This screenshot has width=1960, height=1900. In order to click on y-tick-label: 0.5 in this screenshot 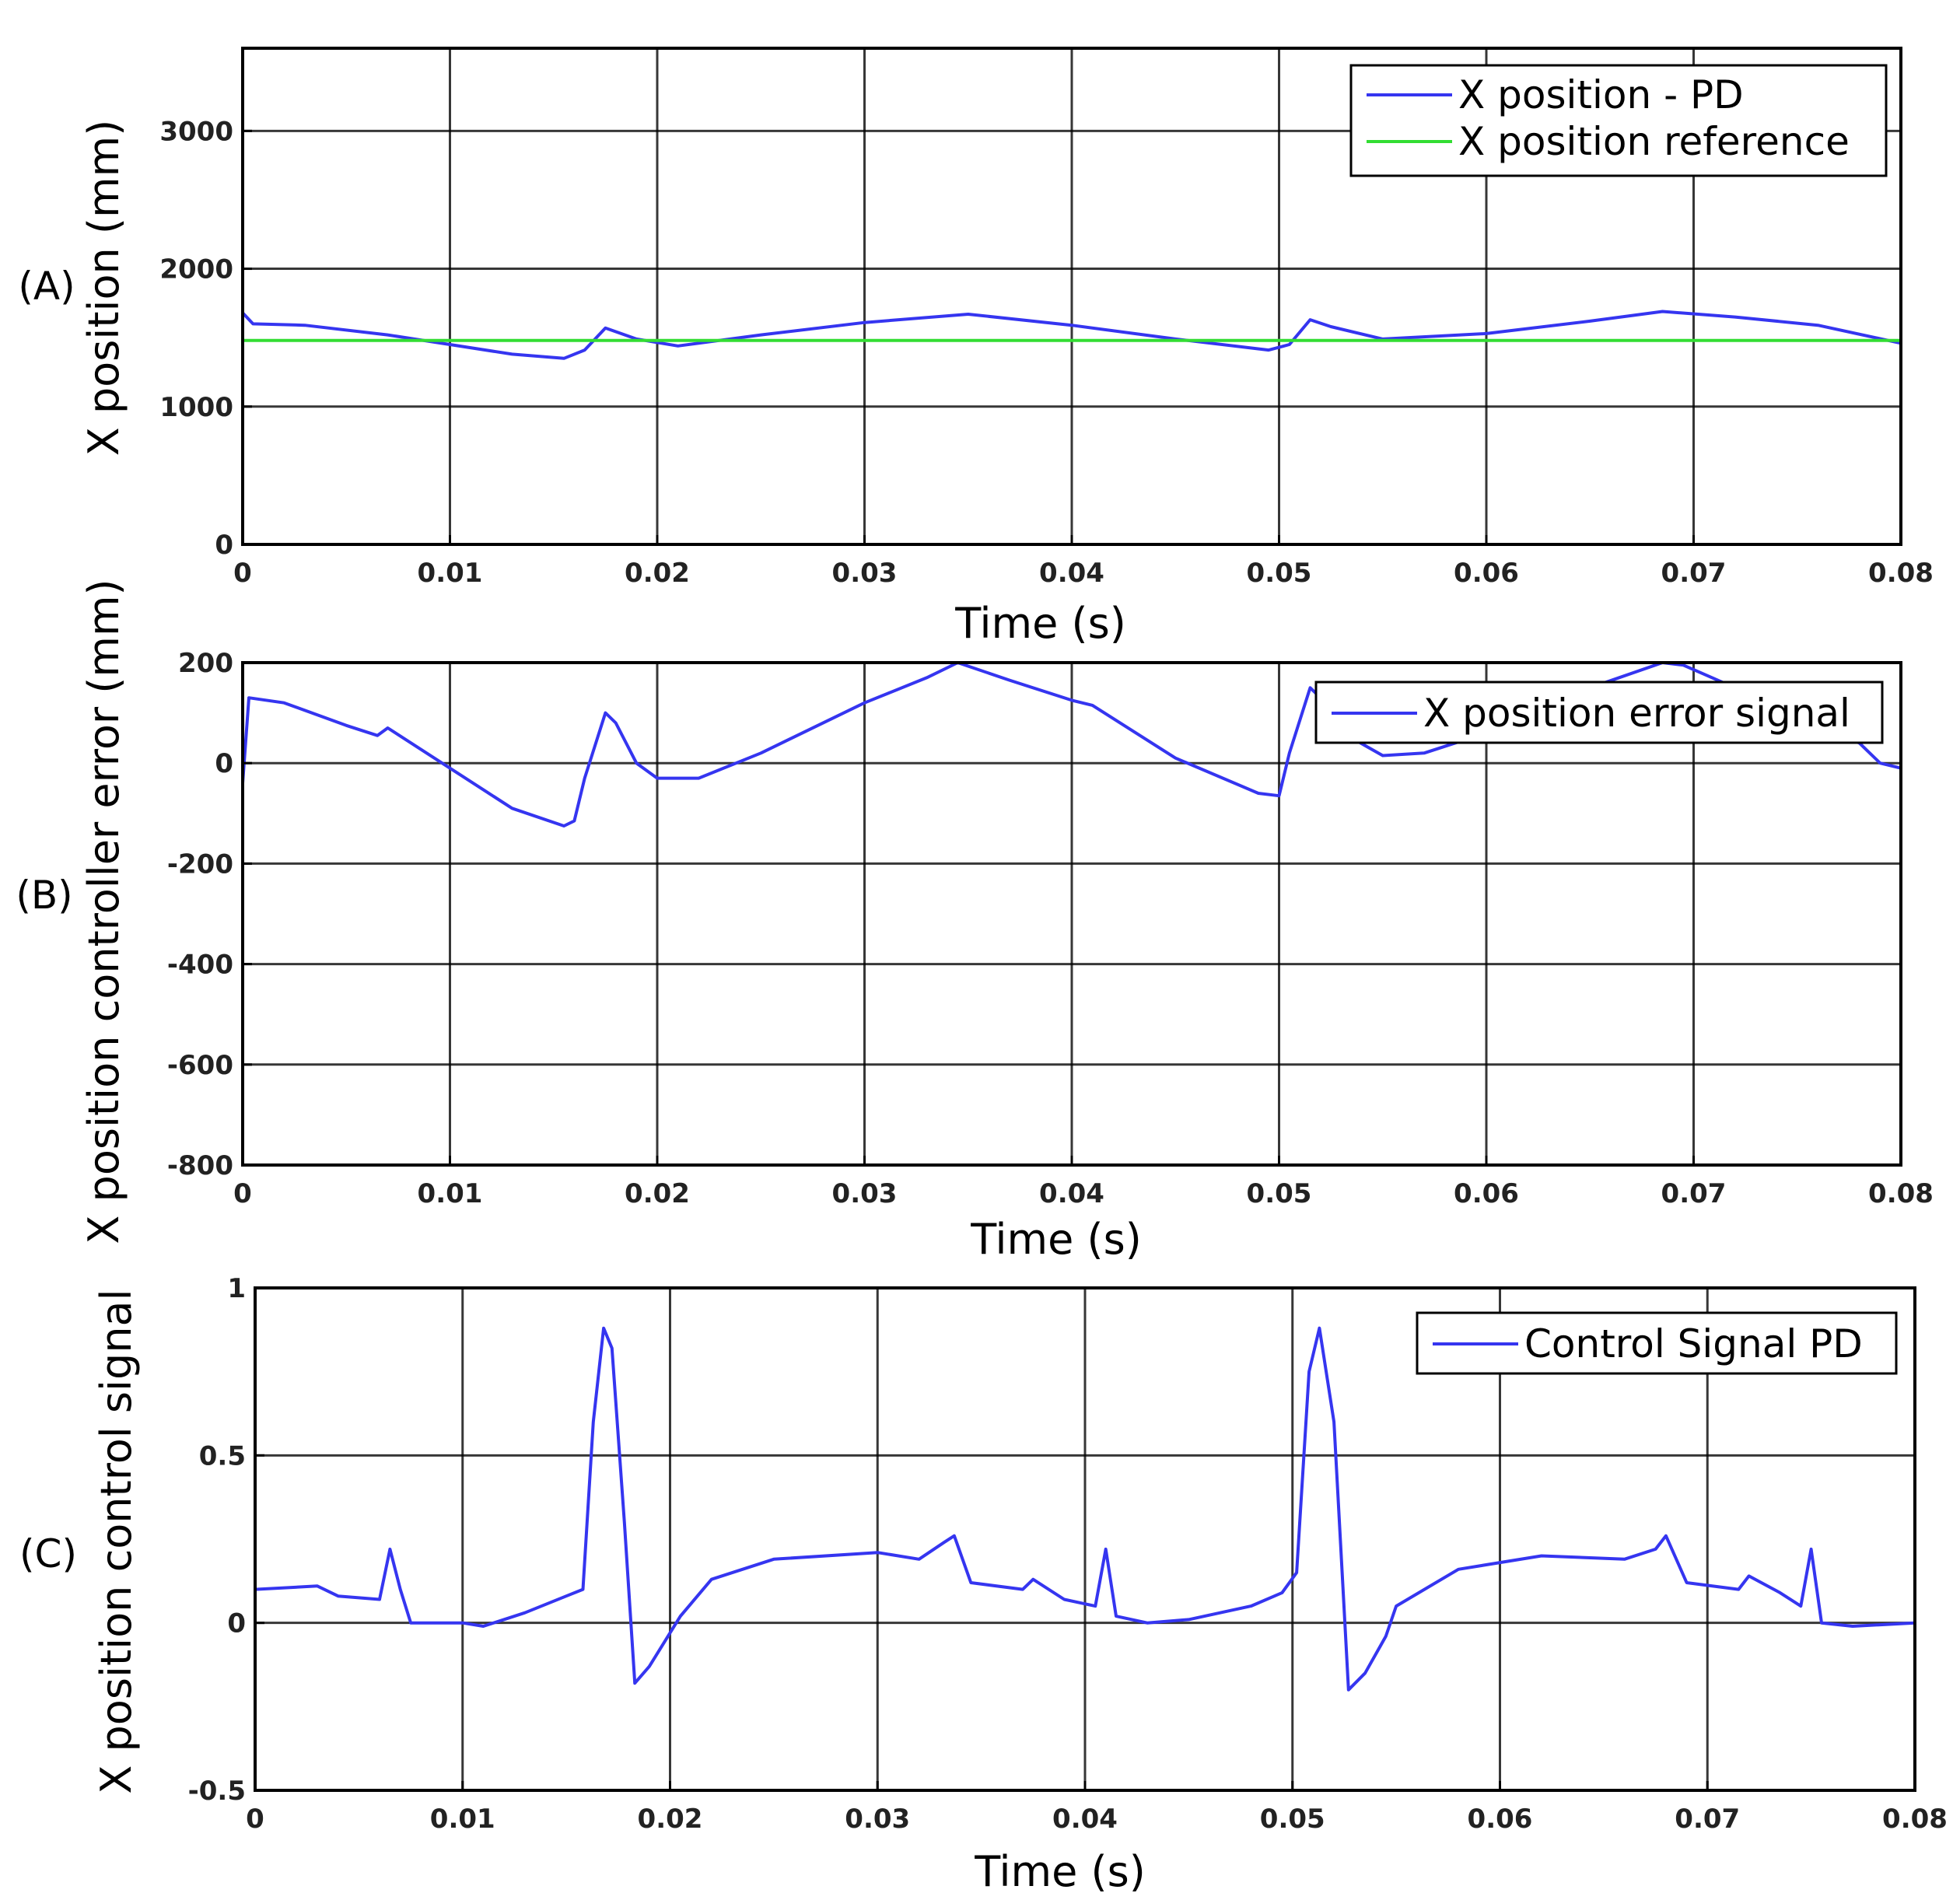, I will do `click(223, 1456)`.